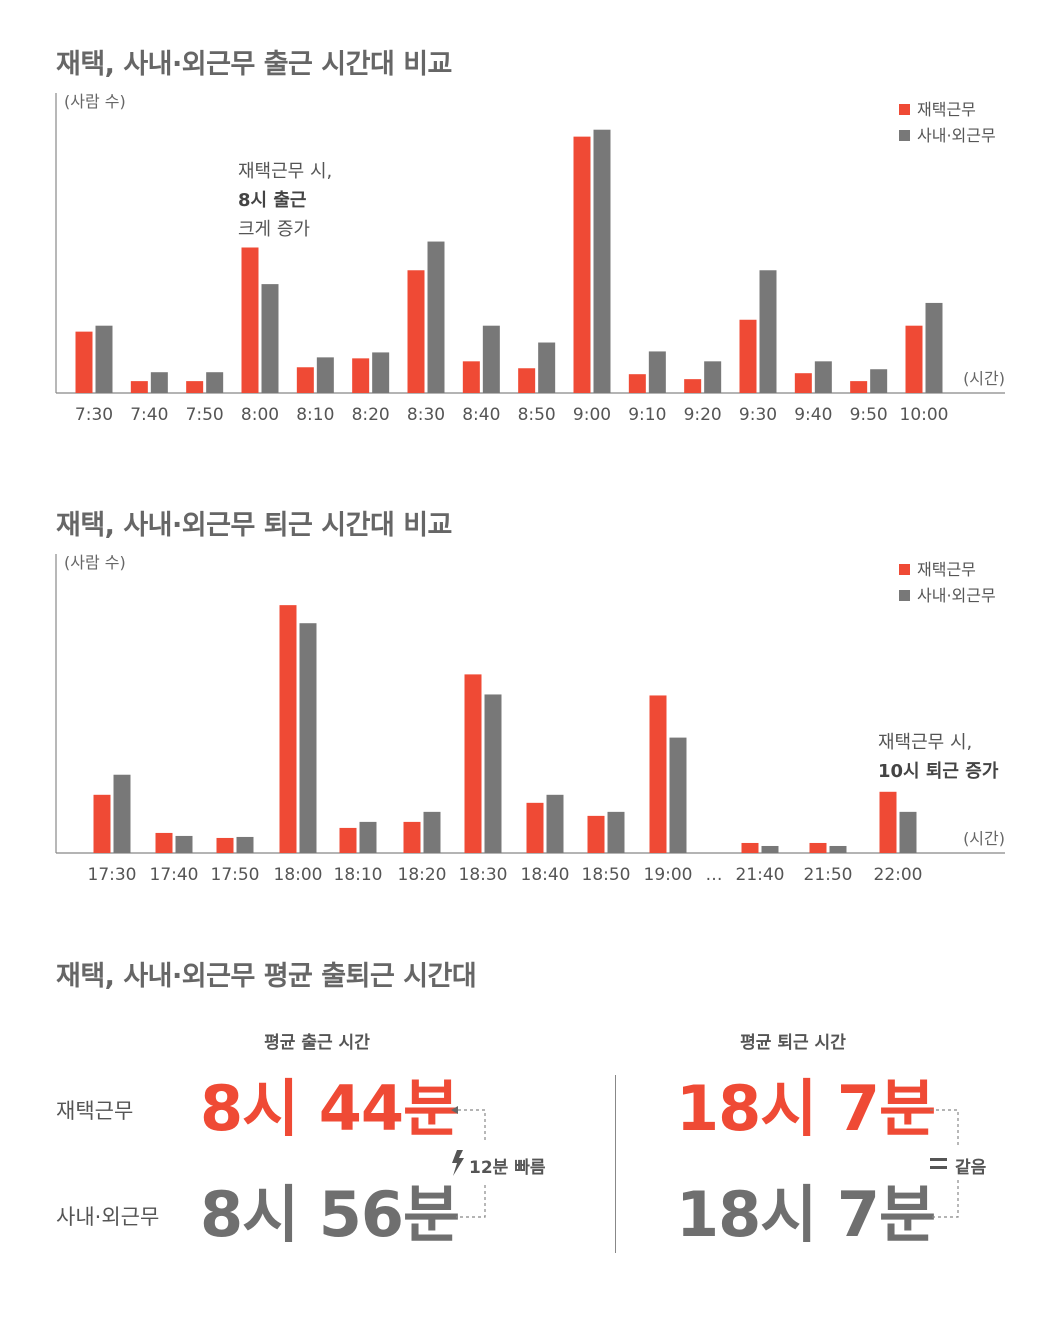  I want to click on row-label-office: 사내·외근무, so click(108, 1217).